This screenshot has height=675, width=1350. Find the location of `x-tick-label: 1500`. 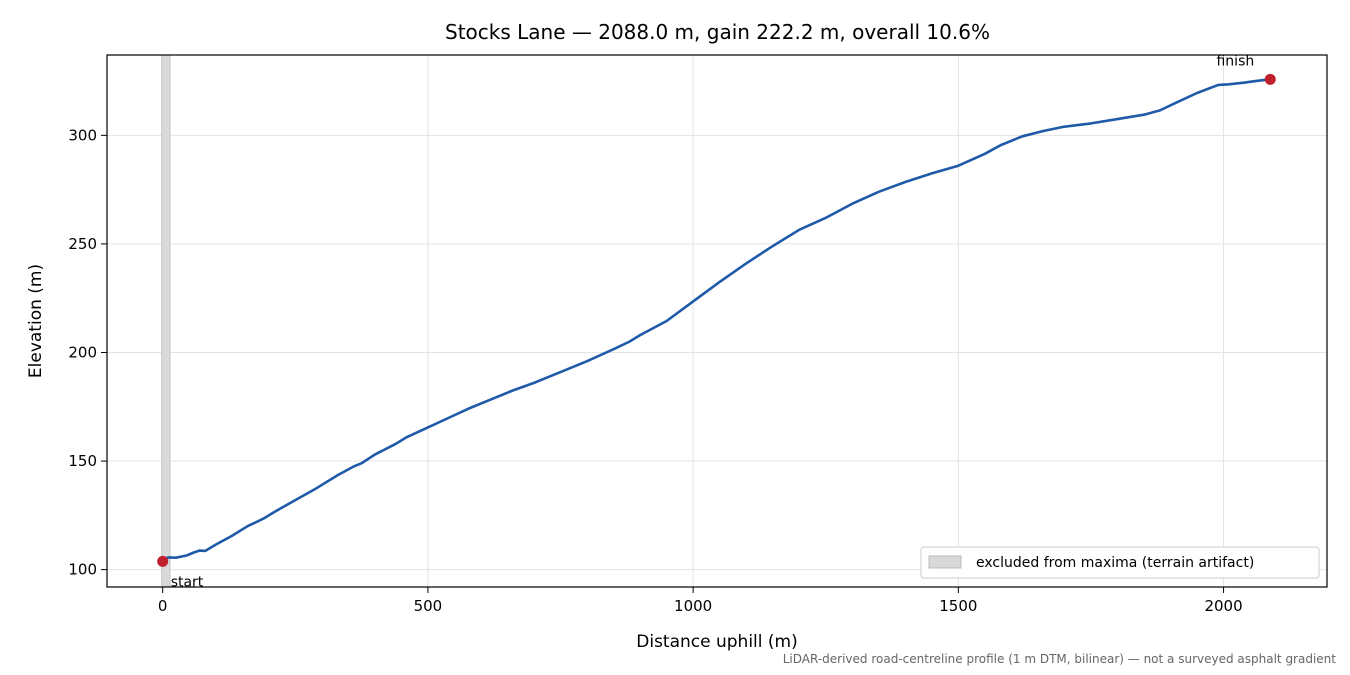

x-tick-label: 1500 is located at coordinates (958, 606).